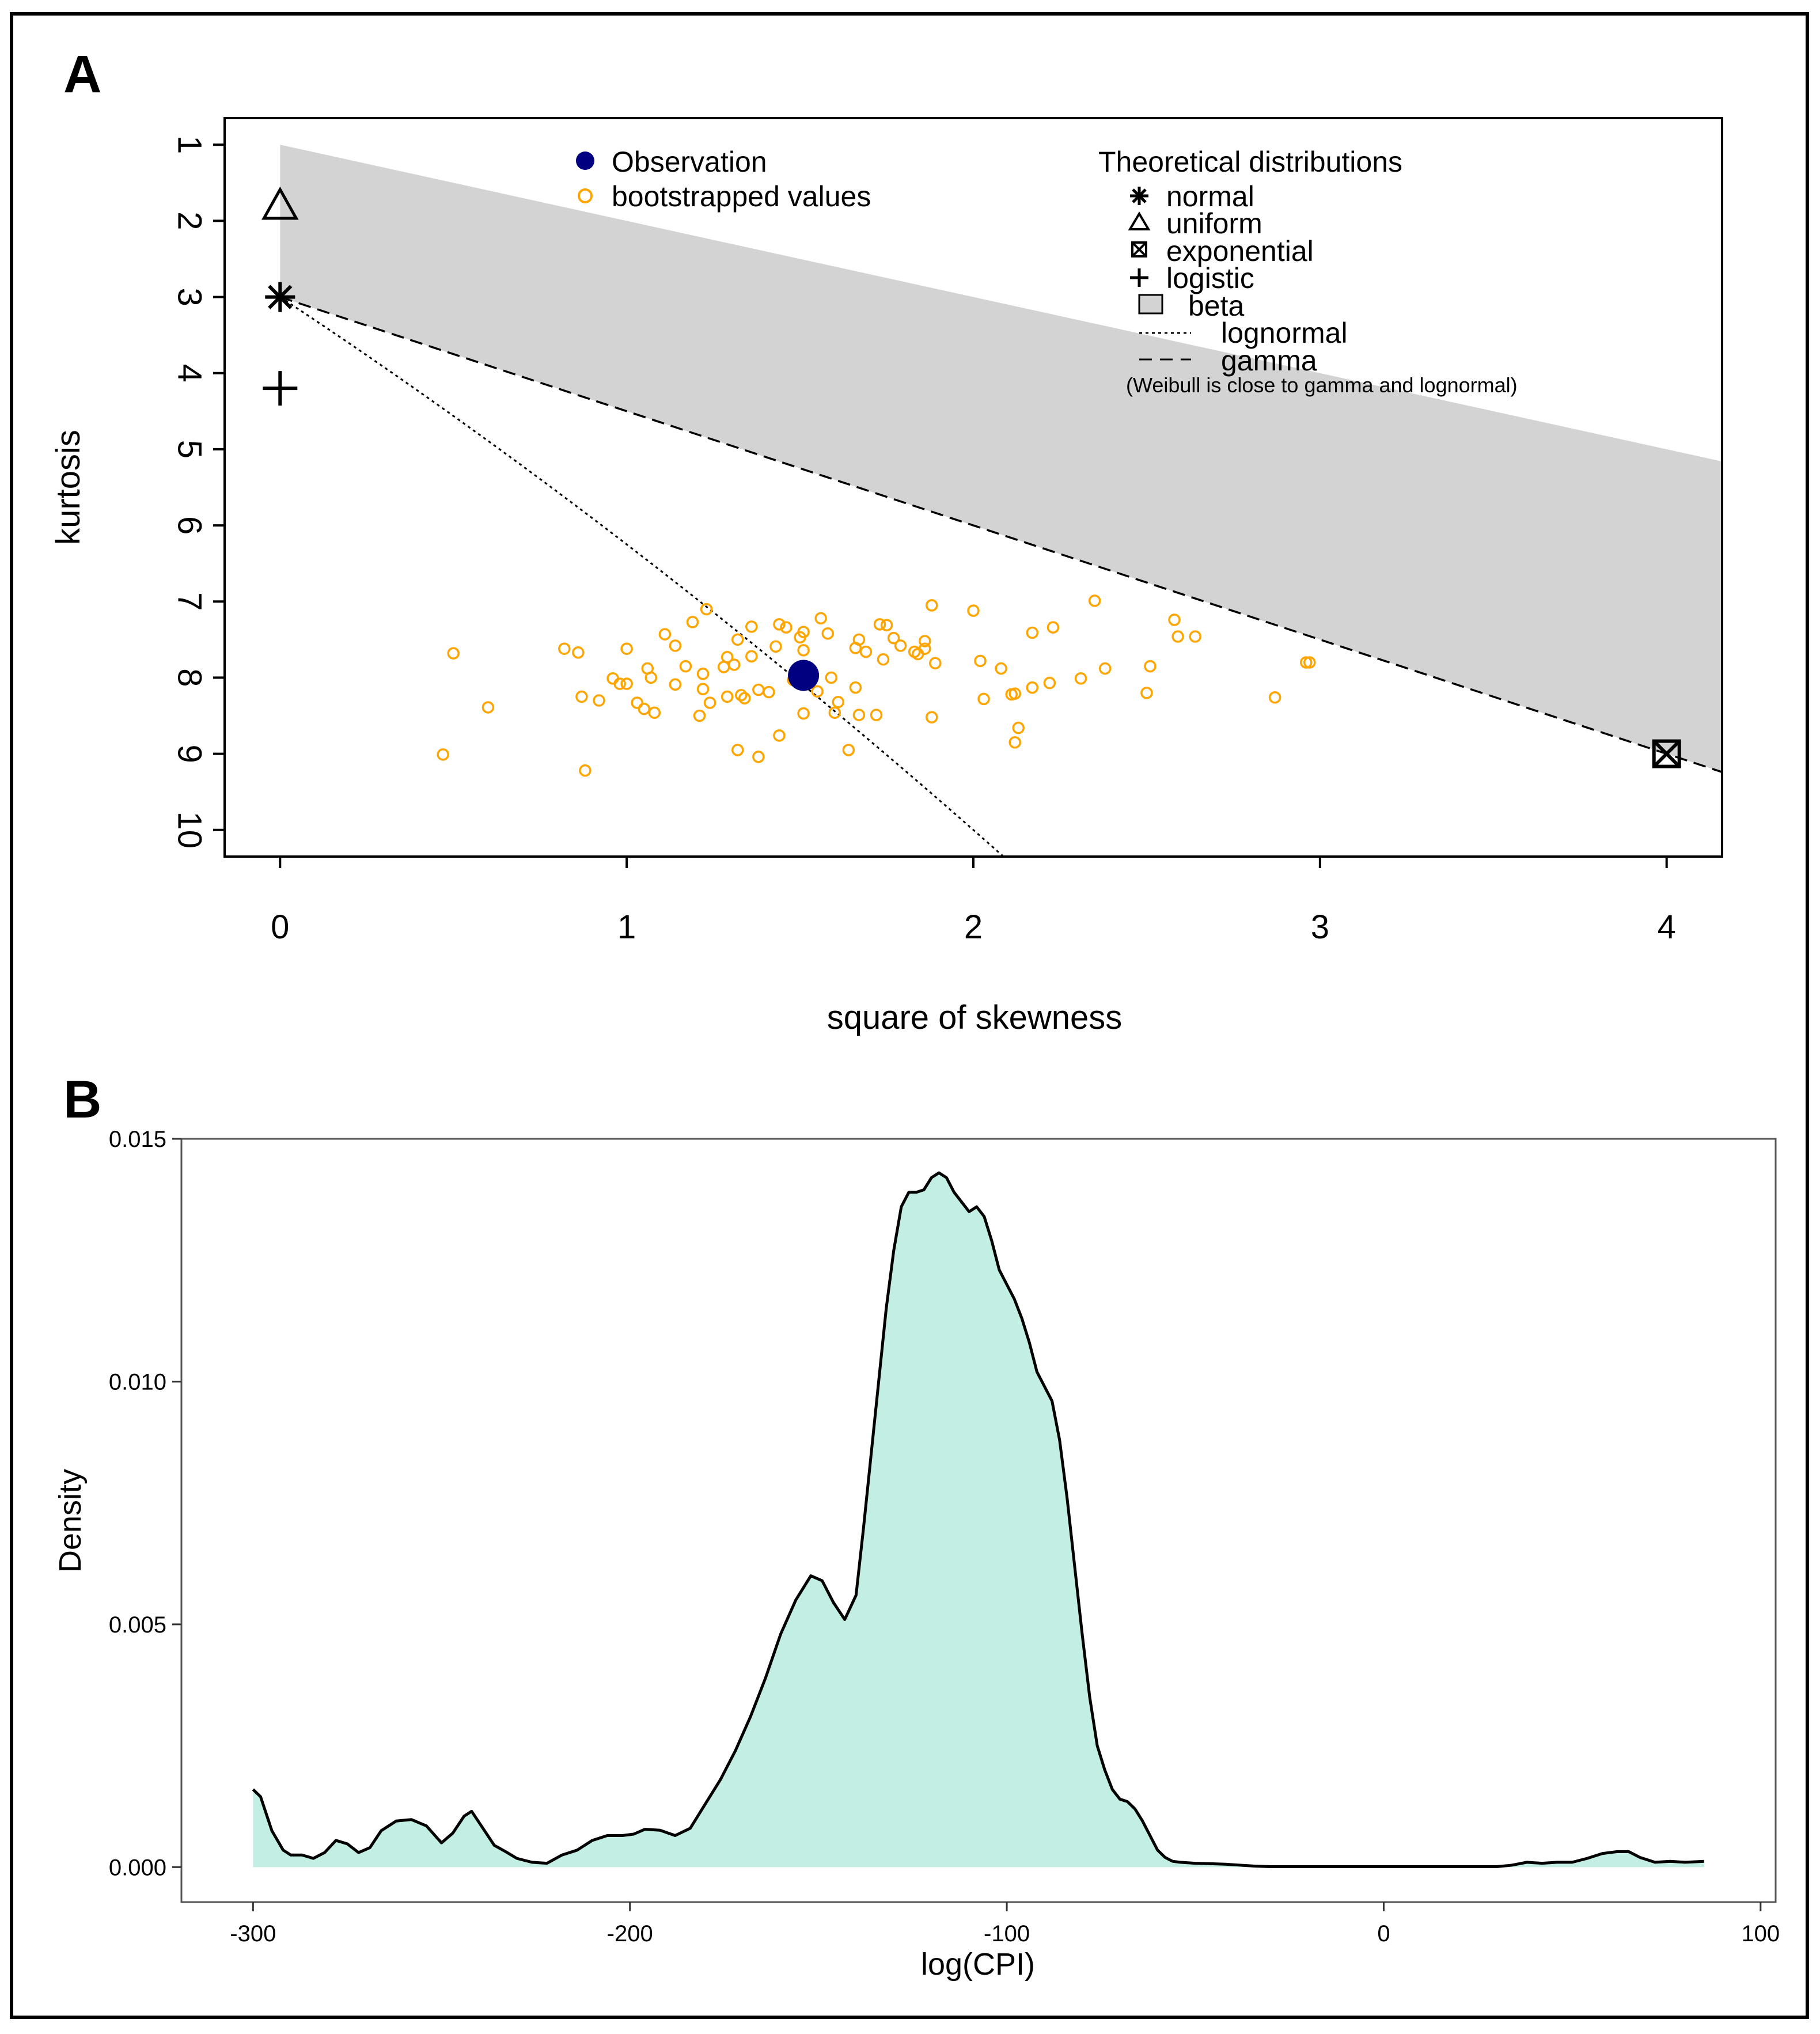  What do you see at coordinates (189, 830) in the screenshot?
I see `panel-a-ytick-label: 10` at bounding box center [189, 830].